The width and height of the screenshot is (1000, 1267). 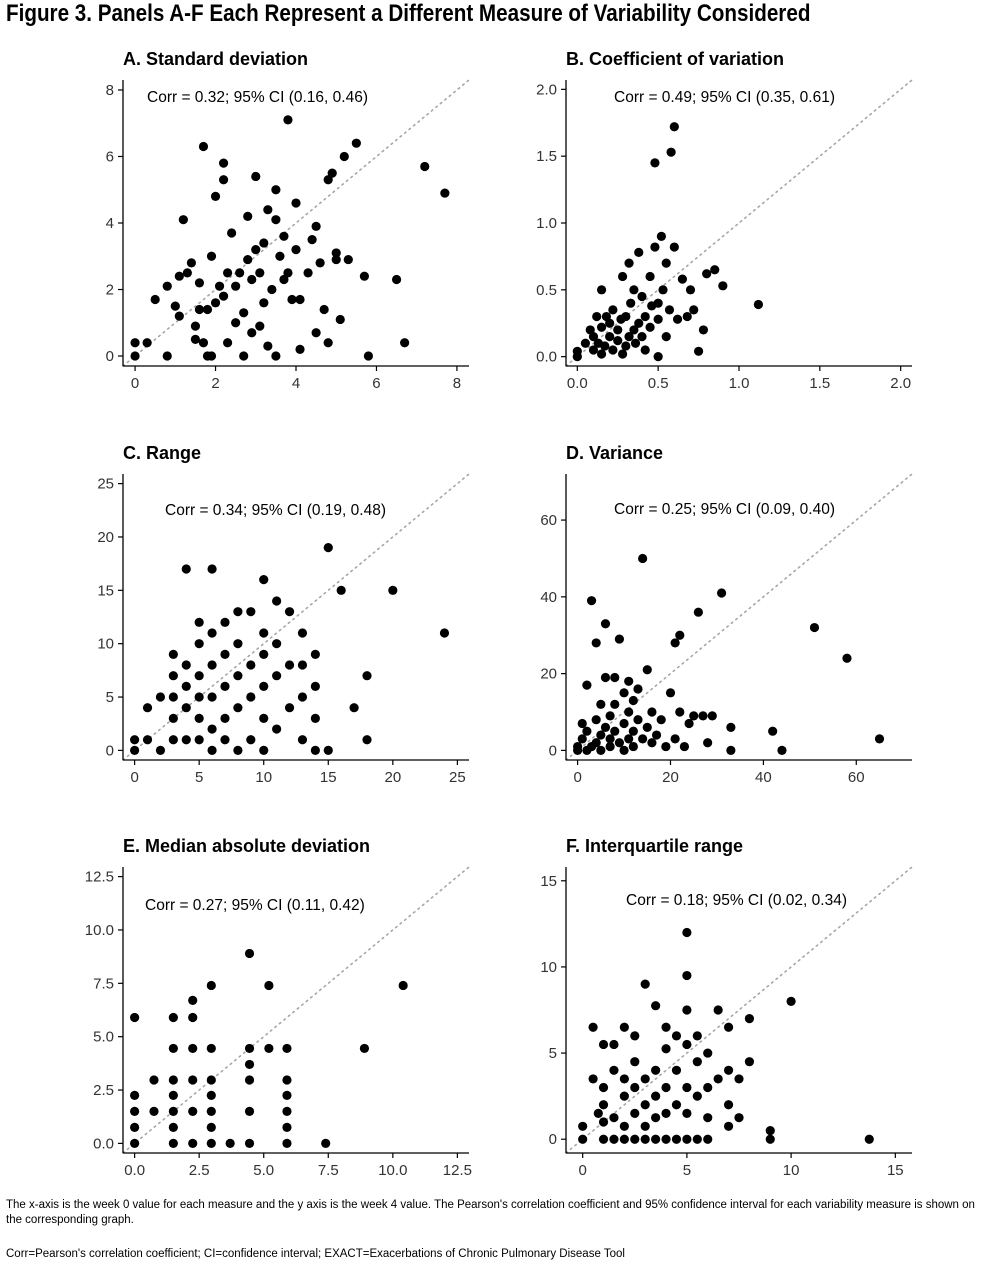 I want to click on panel-d-y-tick-label: 20, so click(x=548, y=674).